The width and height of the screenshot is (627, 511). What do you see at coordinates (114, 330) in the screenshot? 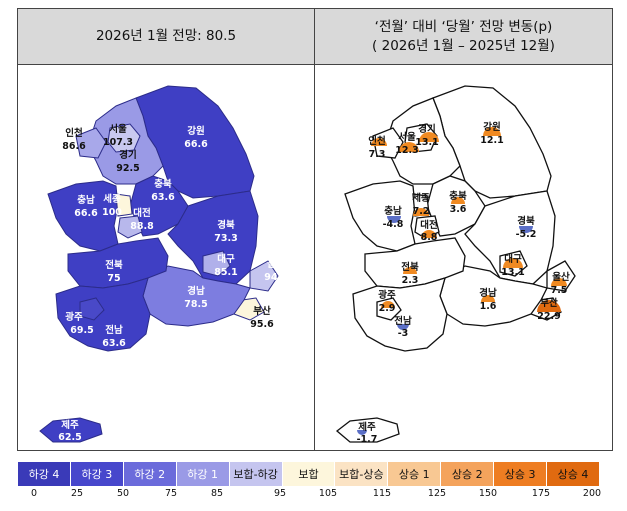
I see `left-label-jeonnam-name: 전남` at bounding box center [114, 330].